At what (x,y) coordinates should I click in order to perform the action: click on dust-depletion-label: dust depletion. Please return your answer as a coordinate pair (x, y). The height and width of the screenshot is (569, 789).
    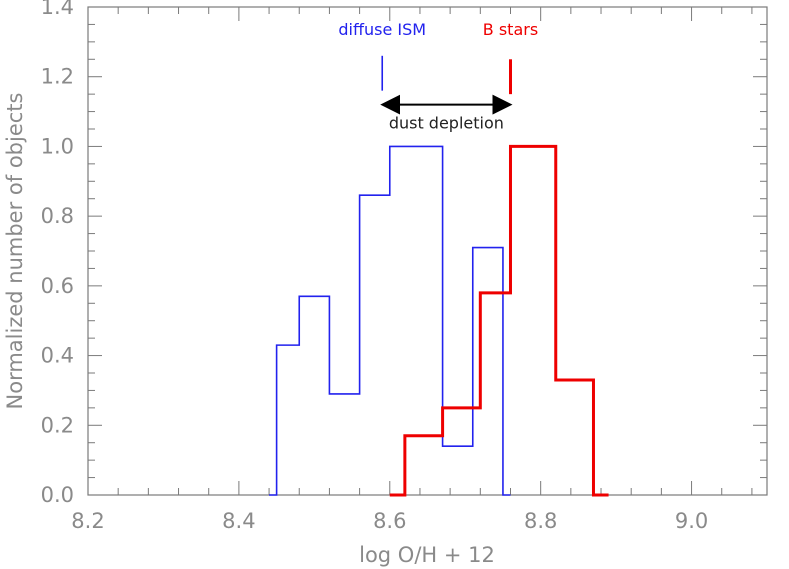
    Looking at the image, I should click on (446, 123).